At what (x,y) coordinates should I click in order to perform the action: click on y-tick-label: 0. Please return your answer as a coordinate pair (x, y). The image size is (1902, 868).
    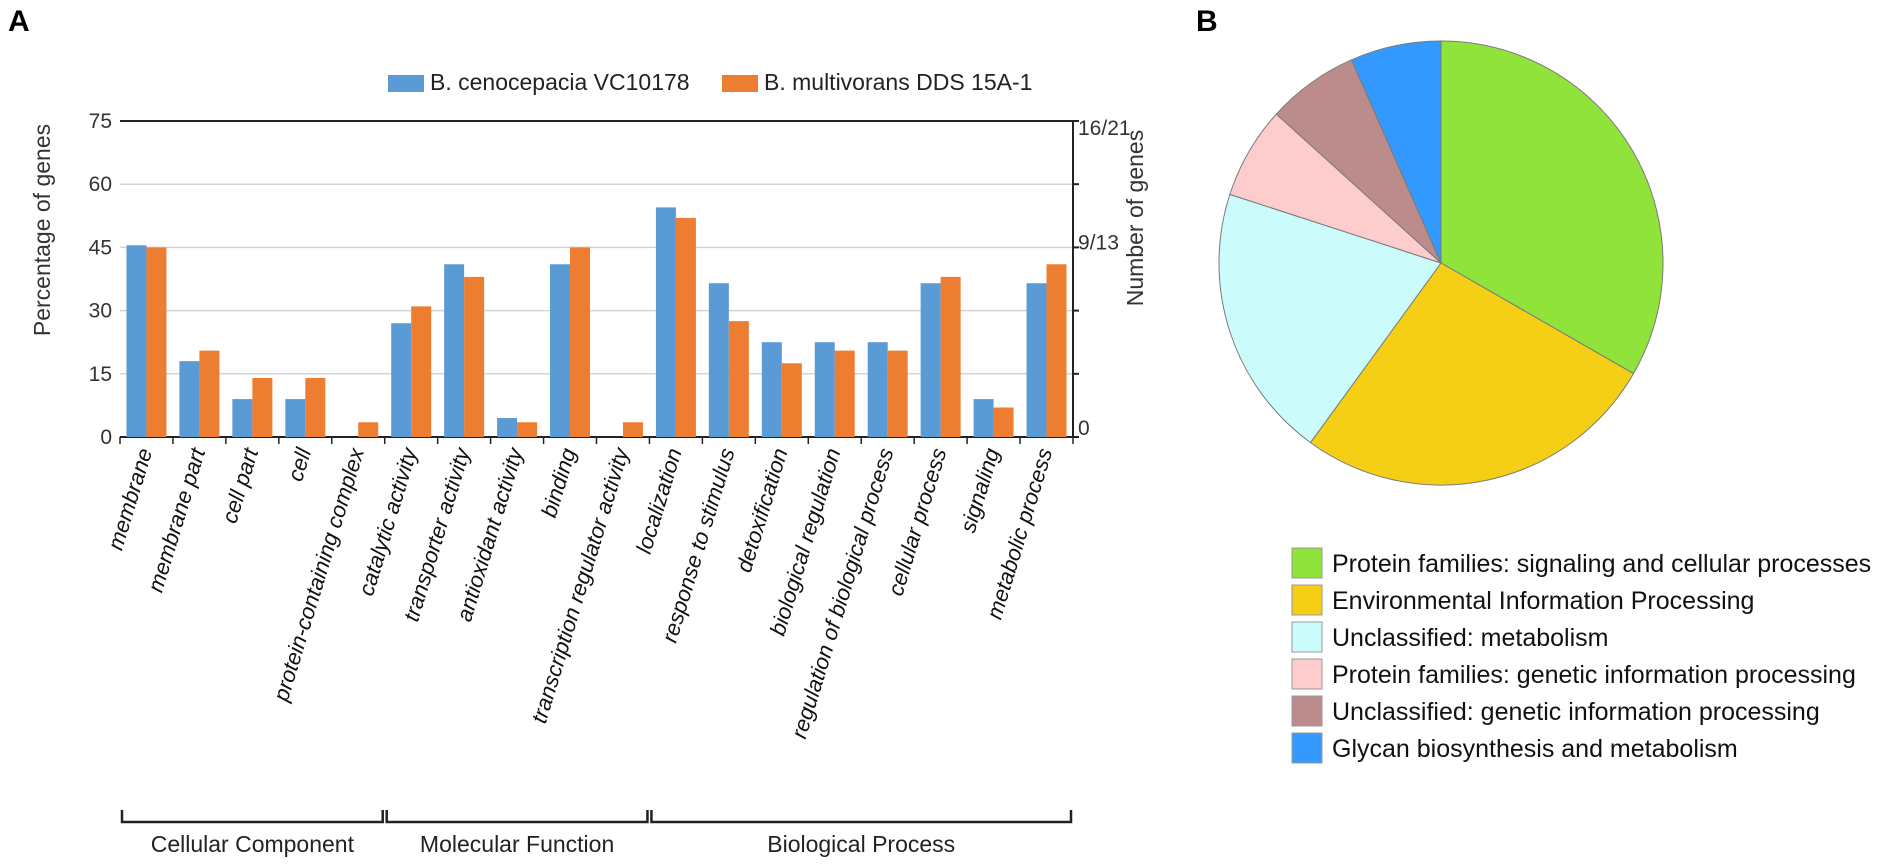
    Looking at the image, I should click on (106, 437).